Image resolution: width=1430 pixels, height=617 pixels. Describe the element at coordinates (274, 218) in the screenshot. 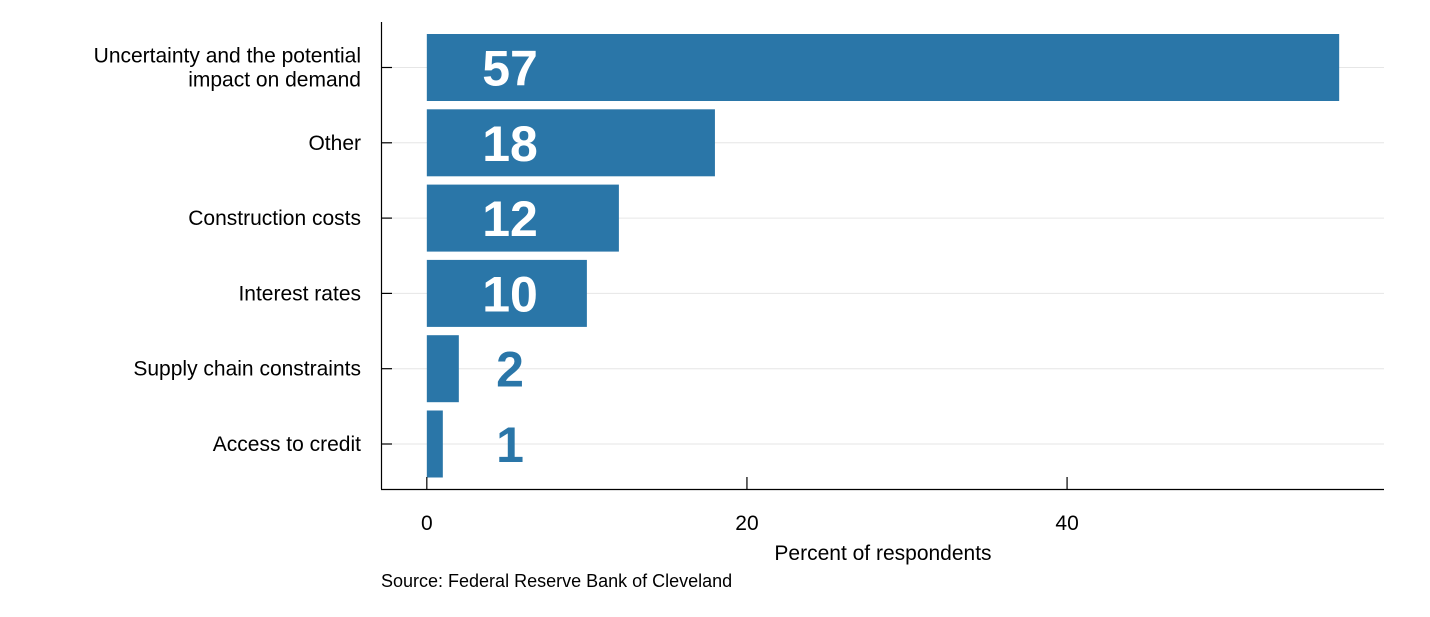

I see `category-label: Construction costs` at that location.